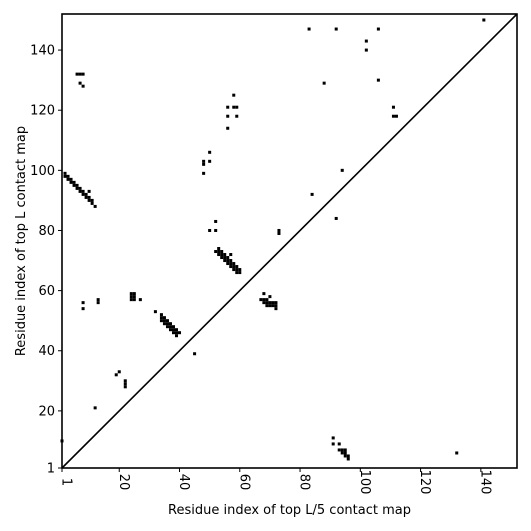  What do you see at coordinates (289, 510) in the screenshot?
I see `x-axis-label: Residue index of top L/5 contact map` at bounding box center [289, 510].